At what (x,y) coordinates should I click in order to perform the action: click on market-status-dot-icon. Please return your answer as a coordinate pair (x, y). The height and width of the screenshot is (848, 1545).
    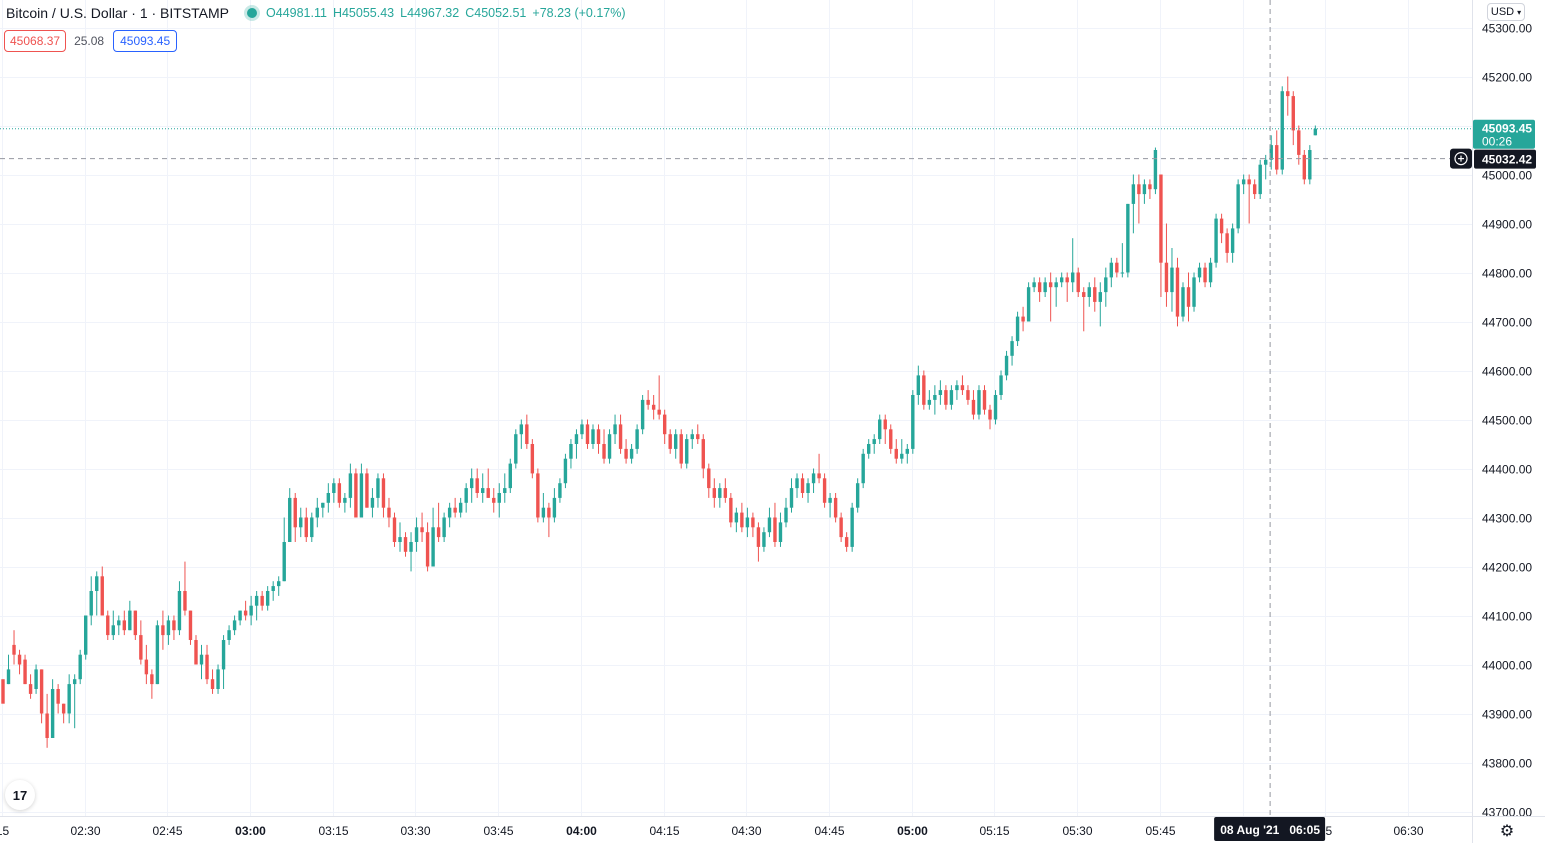
    Looking at the image, I should click on (252, 13).